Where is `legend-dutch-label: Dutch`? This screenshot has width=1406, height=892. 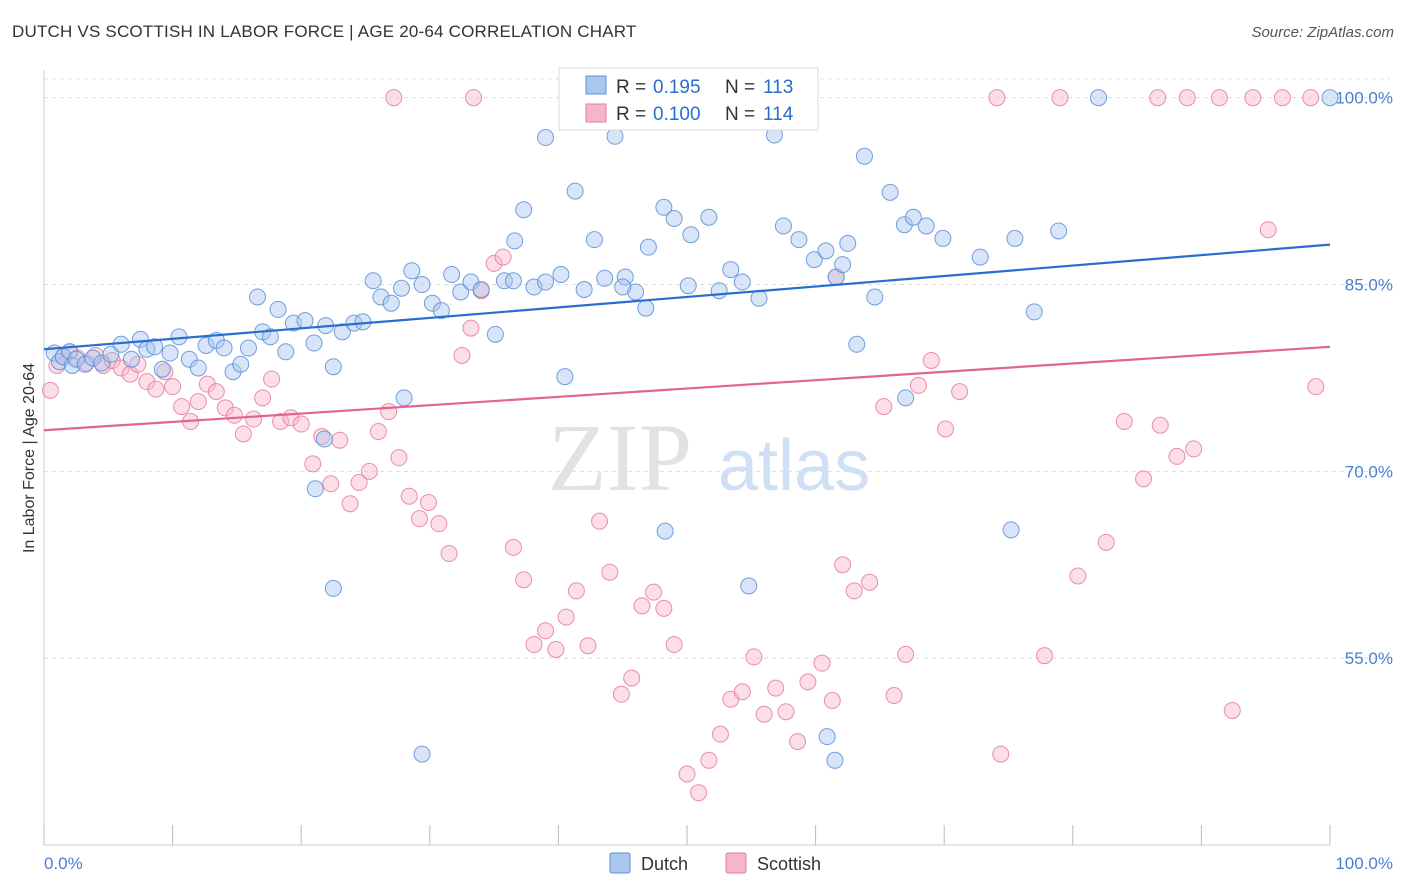 legend-dutch-label: Dutch is located at coordinates (664, 864).